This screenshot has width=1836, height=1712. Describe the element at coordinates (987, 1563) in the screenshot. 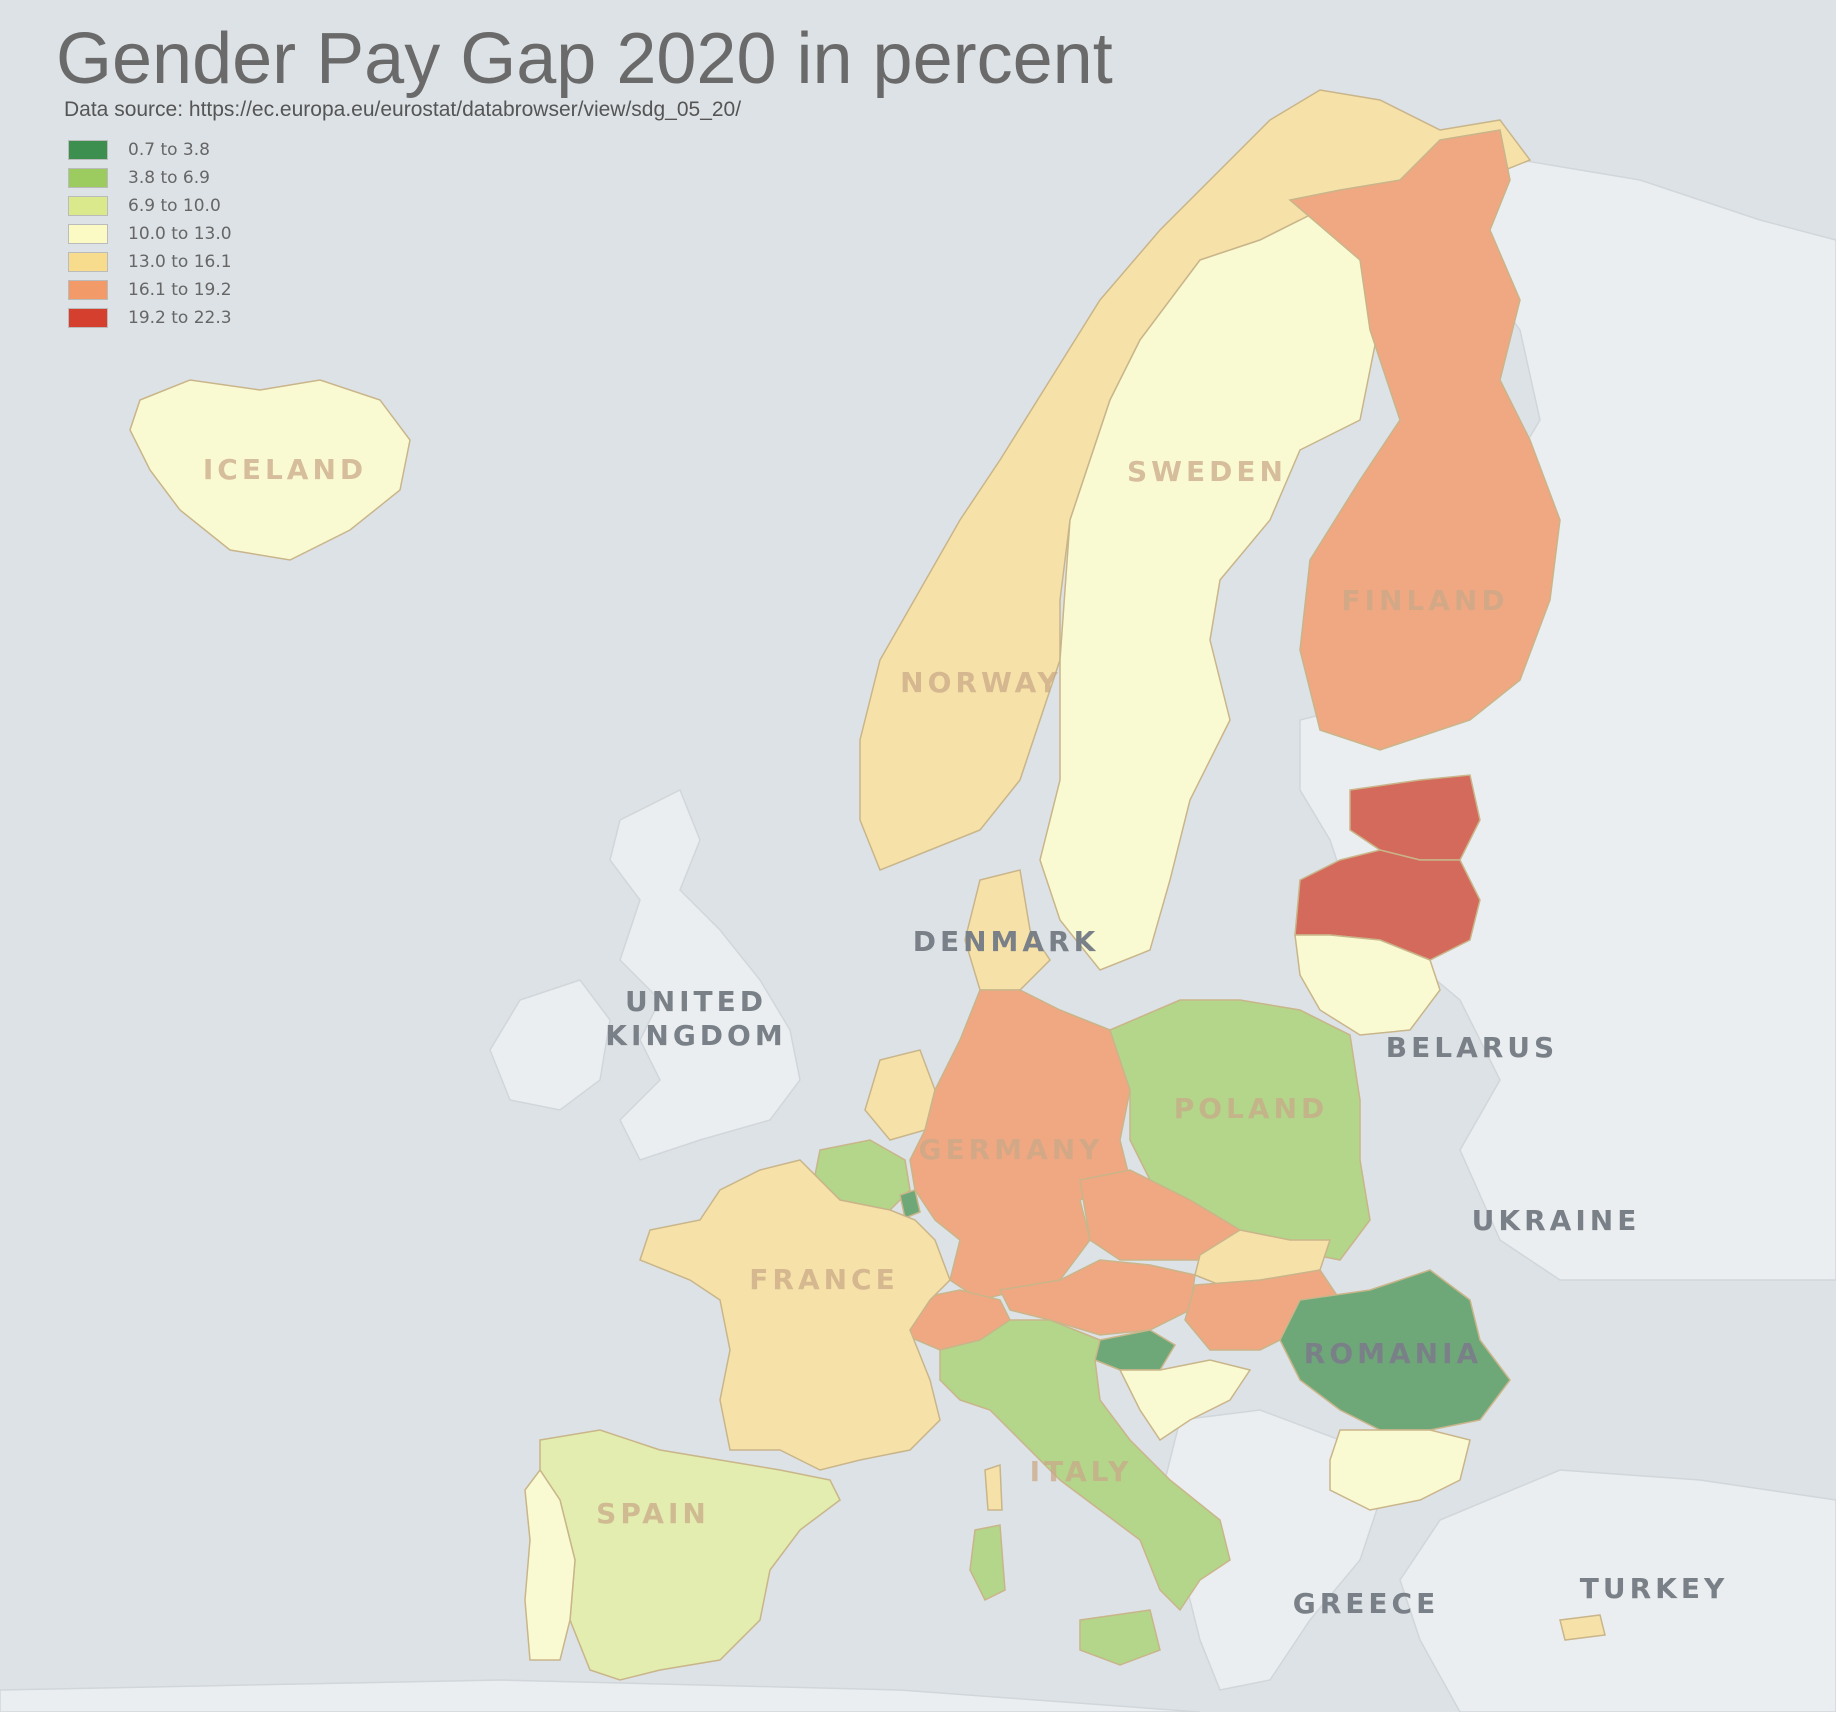

I see `country-sardinia` at that location.